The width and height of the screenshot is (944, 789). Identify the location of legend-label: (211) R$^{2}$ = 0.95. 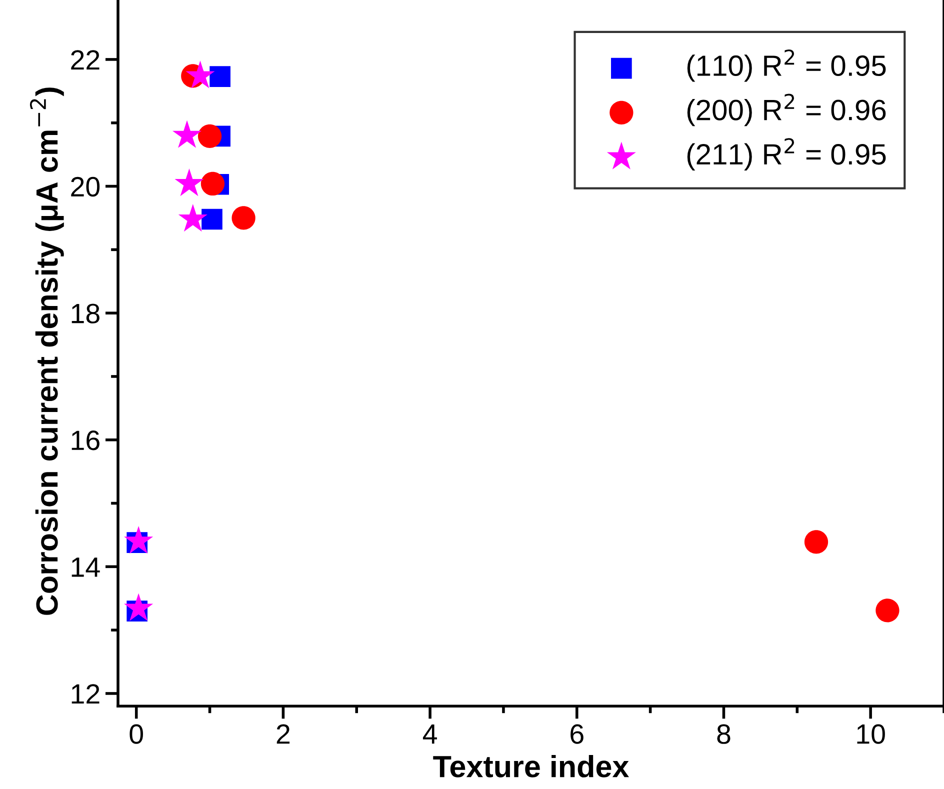
(786, 154).